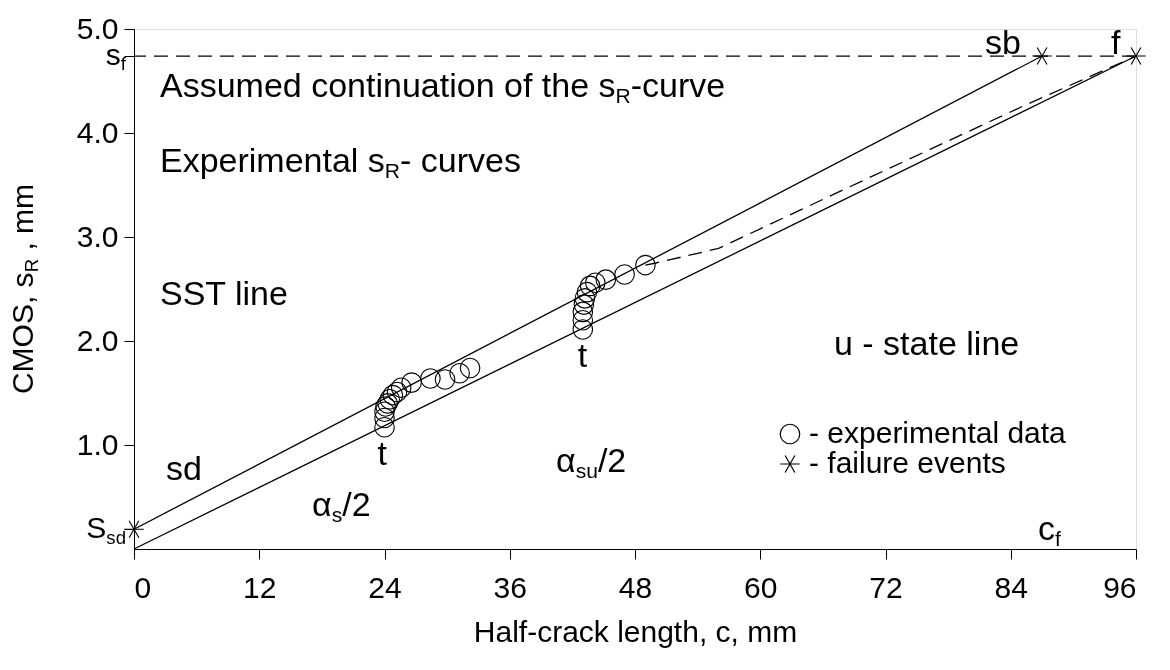 Image resolution: width=1170 pixels, height=670 pixels. What do you see at coordinates (97, 236) in the screenshot?
I see `y-tick-label: 3.0` at bounding box center [97, 236].